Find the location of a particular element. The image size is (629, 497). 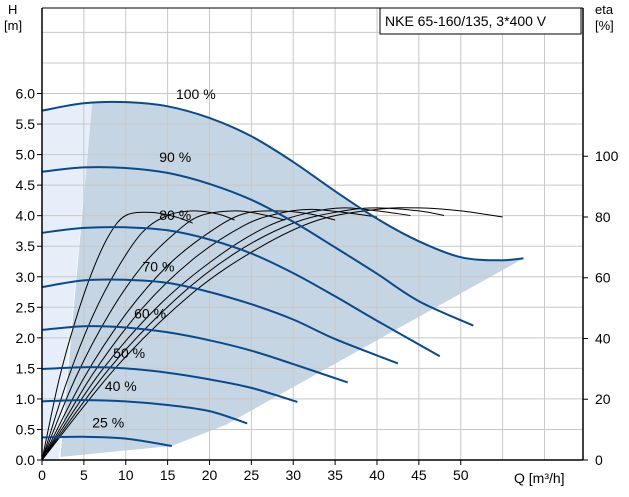

y-tick-label-right: 20 is located at coordinates (603, 399).